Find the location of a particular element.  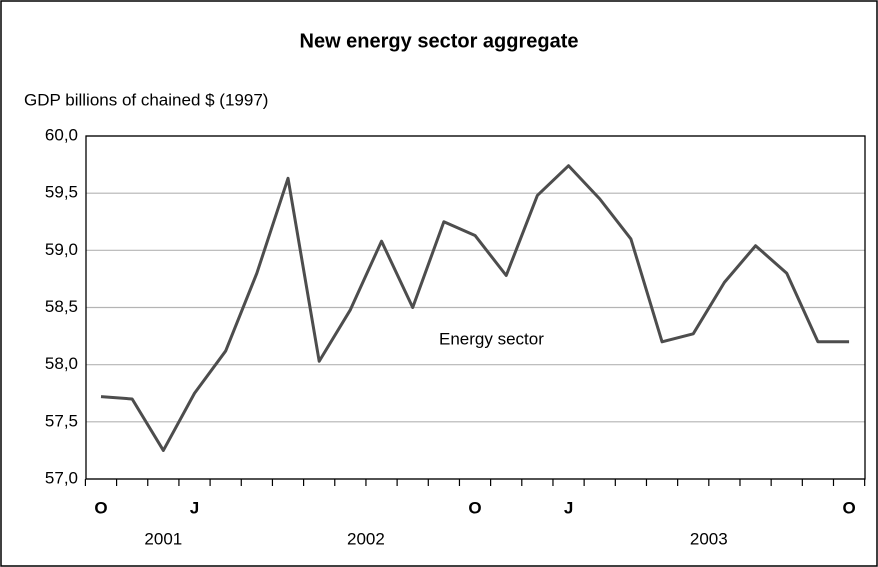

y-tick-label: 58,5 is located at coordinates (61, 306).